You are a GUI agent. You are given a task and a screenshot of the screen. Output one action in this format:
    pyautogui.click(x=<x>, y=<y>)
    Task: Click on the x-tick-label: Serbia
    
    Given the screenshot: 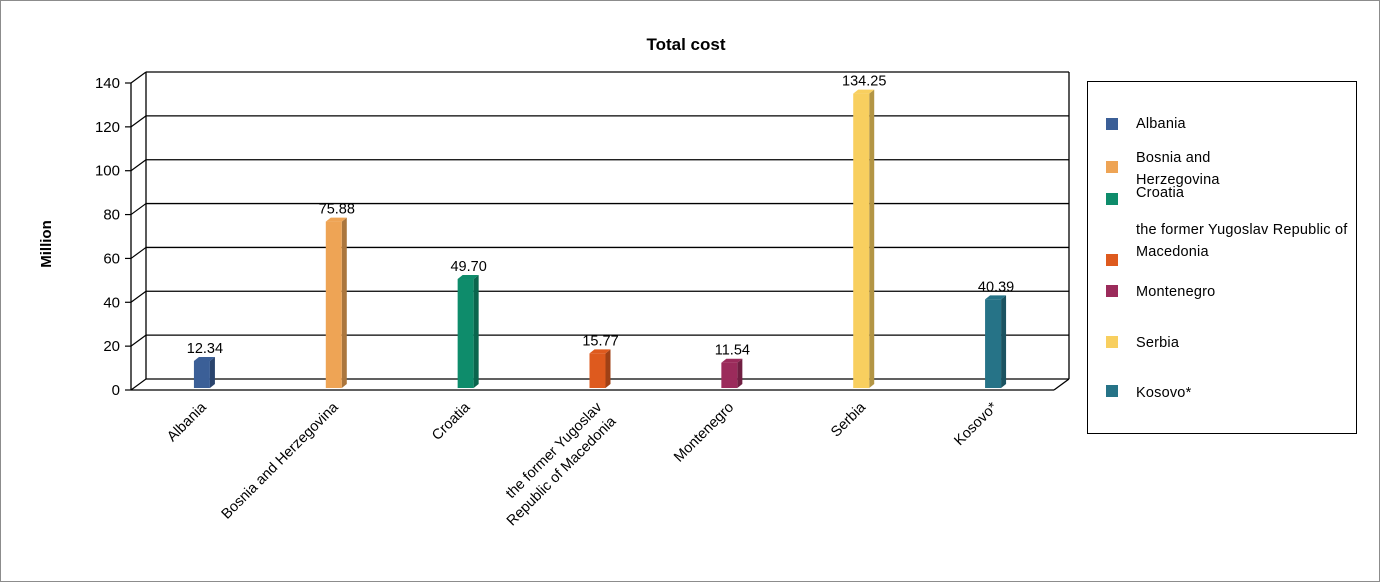 What is the action you would take?
    pyautogui.click(x=849, y=420)
    